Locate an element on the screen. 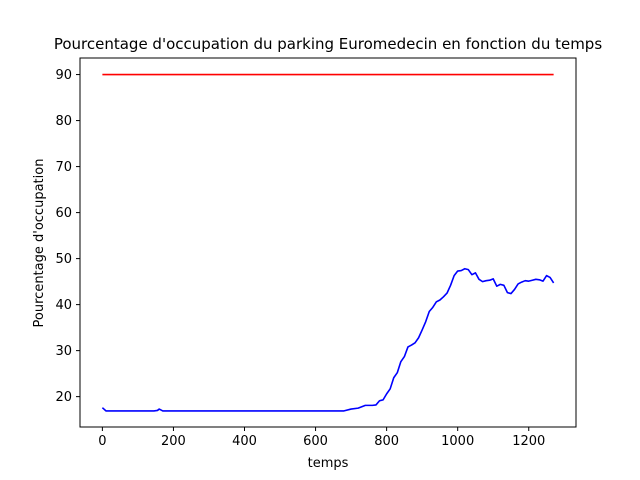 The height and width of the screenshot is (480, 640). x-tick-label: 1000 is located at coordinates (457, 441).